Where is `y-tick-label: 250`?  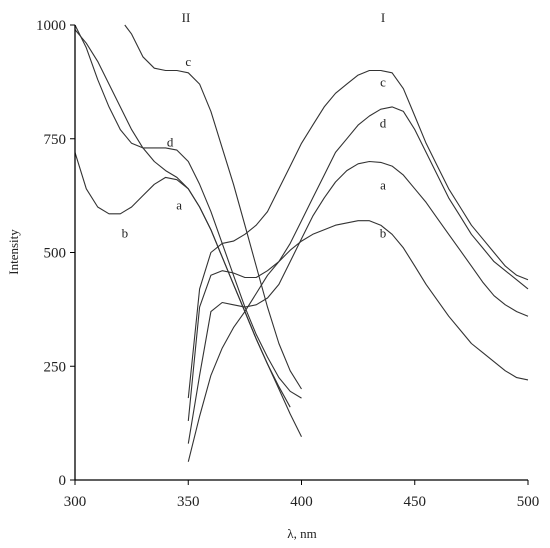
y-tick-label: 250 is located at coordinates (55, 367).